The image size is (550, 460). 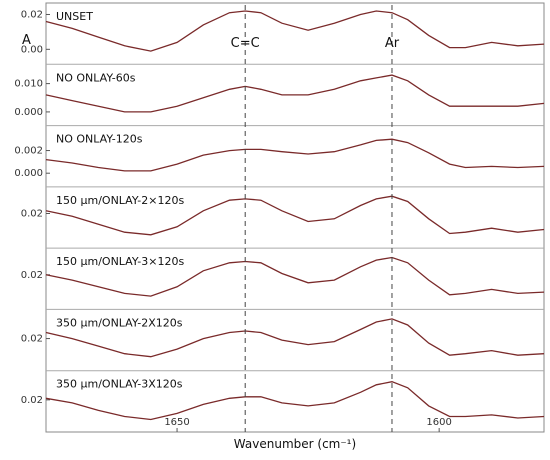 What do you see at coordinates (245, 43) in the screenshot?
I see `annotation-label: C=C` at bounding box center [245, 43].